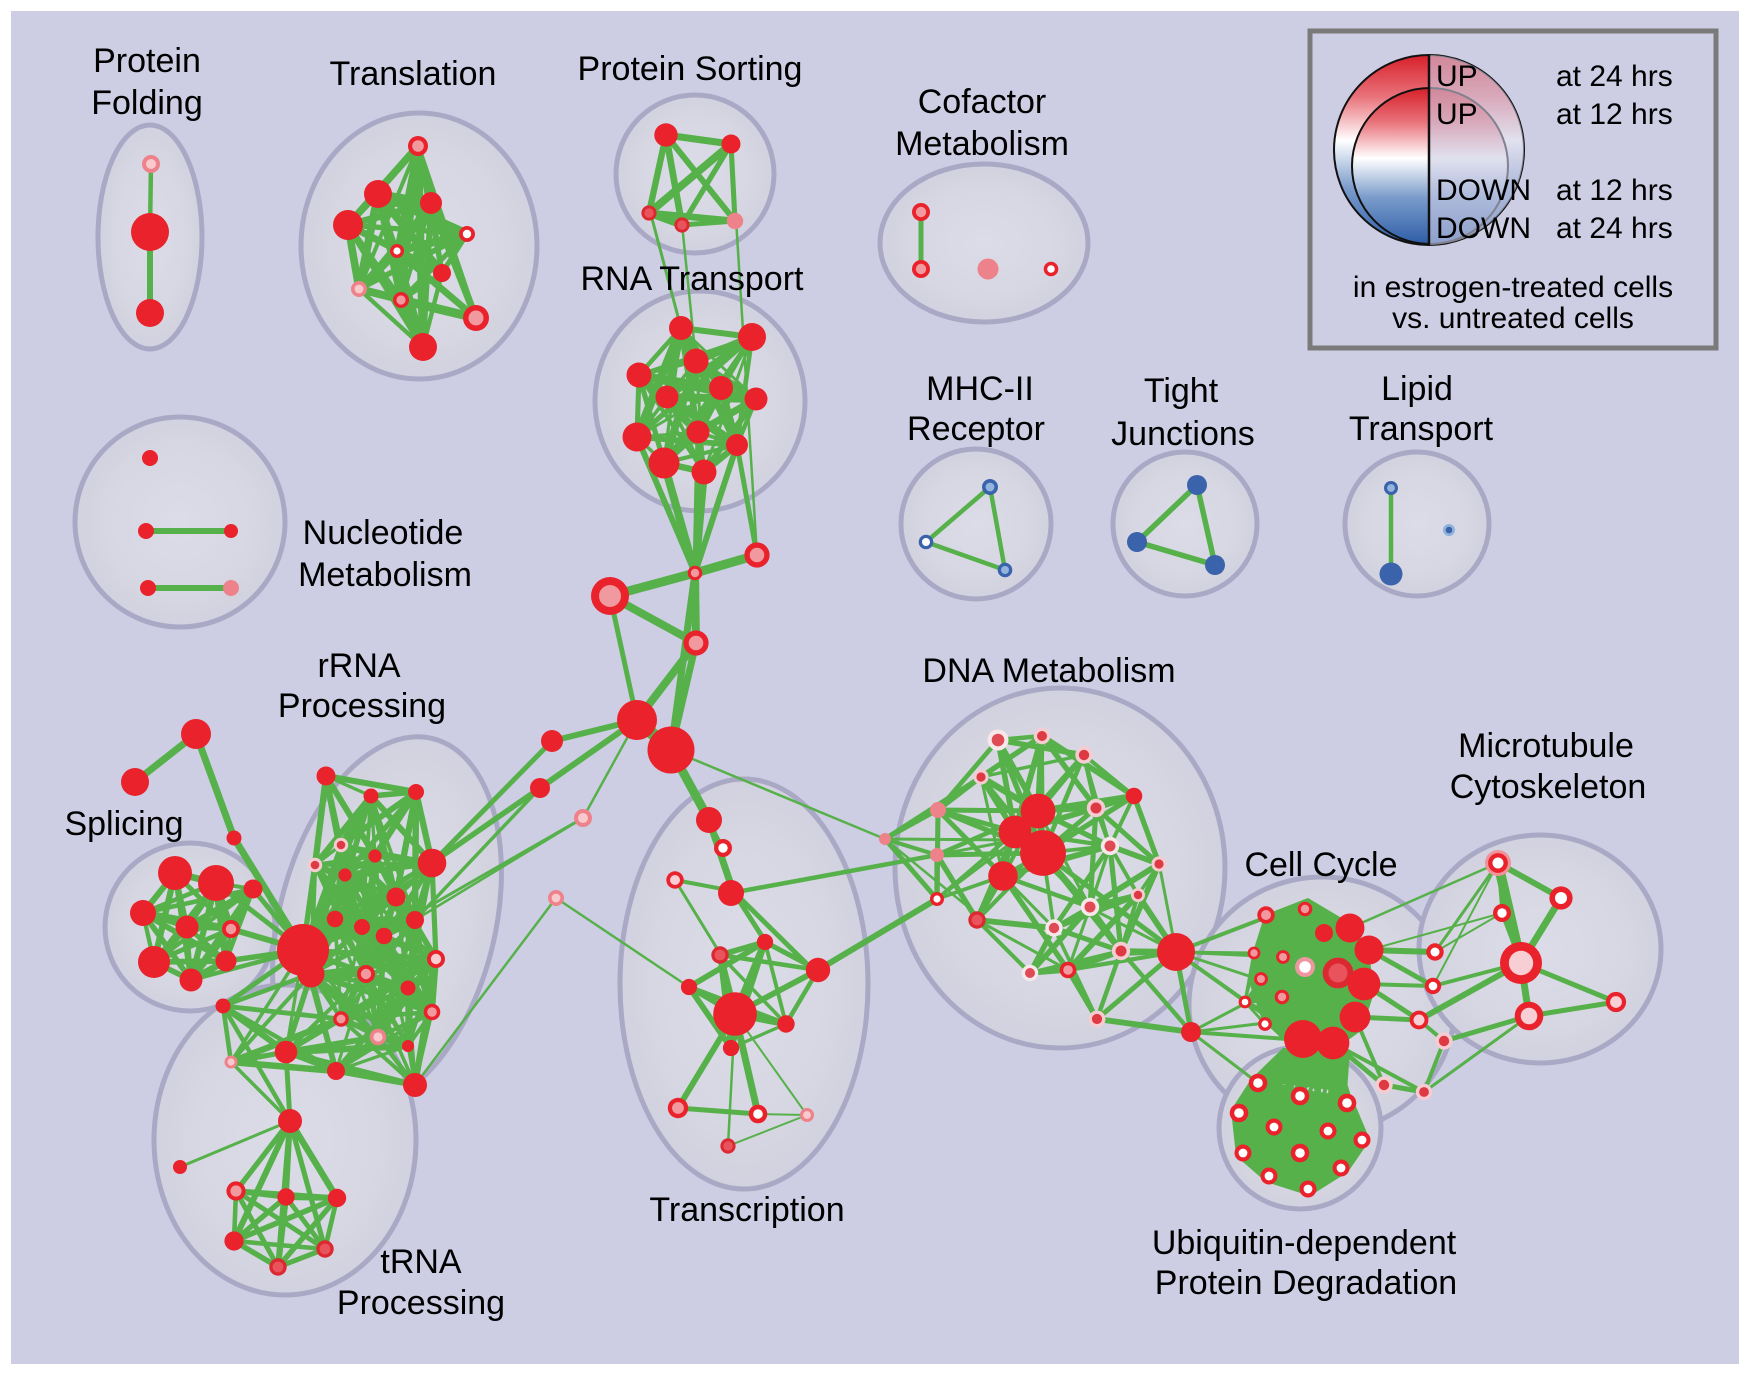  I want to click on svg-text: Transport, so click(1421, 429).